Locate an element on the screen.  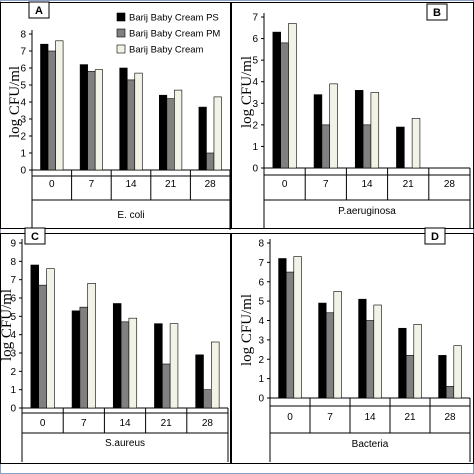
y-axis-label: log CFU/ml is located at coordinates (15, 102).